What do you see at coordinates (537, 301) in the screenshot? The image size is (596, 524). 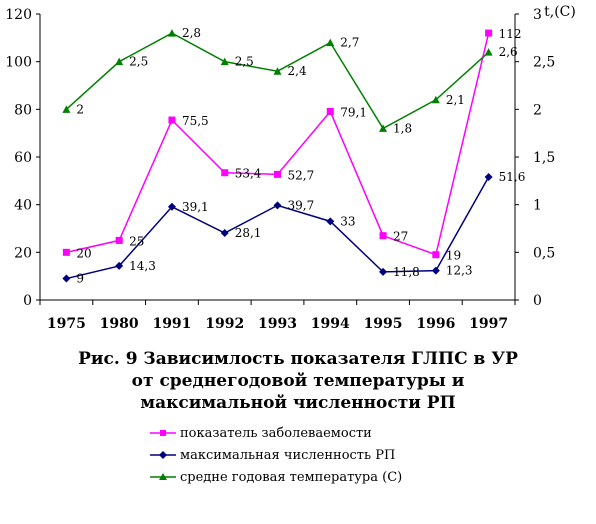 I see `y-right-tick-label: 0` at bounding box center [537, 301].